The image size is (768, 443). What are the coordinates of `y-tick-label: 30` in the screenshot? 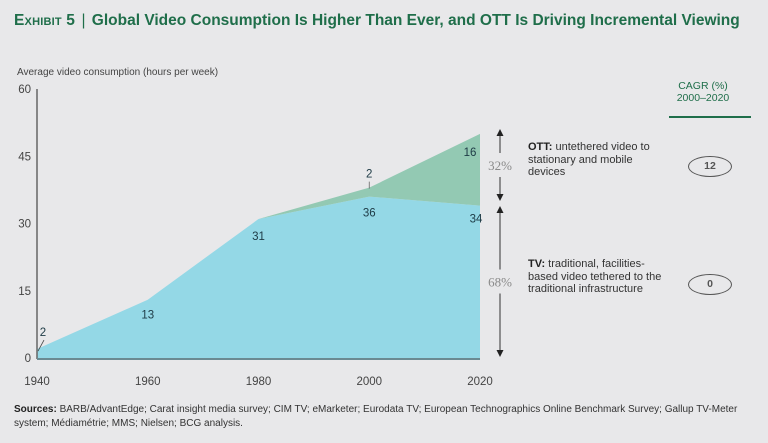 It's located at (24, 225).